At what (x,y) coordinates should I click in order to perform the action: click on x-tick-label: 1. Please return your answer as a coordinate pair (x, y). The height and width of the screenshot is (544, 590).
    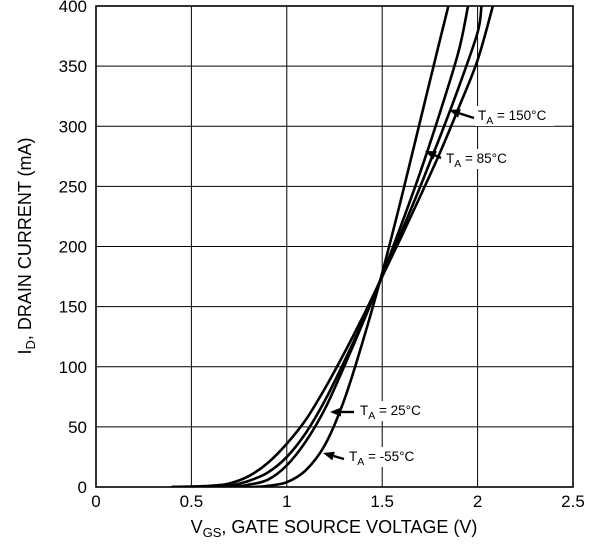
    Looking at the image, I should click on (286, 501).